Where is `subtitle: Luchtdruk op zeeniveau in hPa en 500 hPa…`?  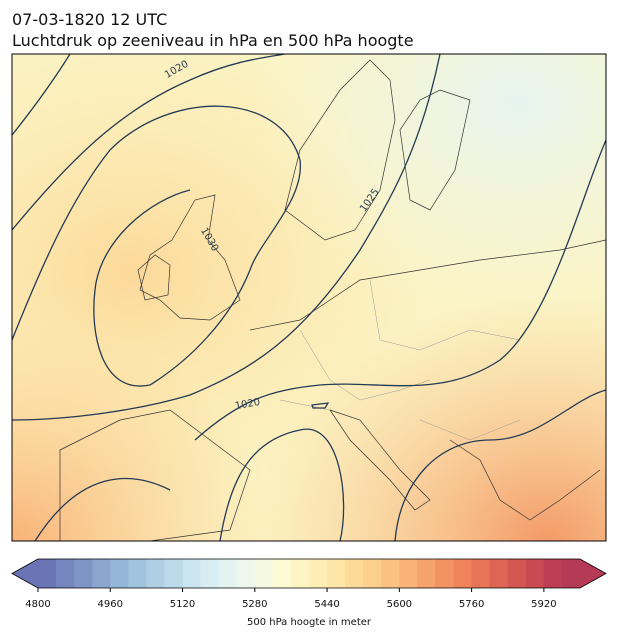
subtitle: Luchtdruk op zeeniveau in hPa en 500 hPa… is located at coordinates (213, 40).